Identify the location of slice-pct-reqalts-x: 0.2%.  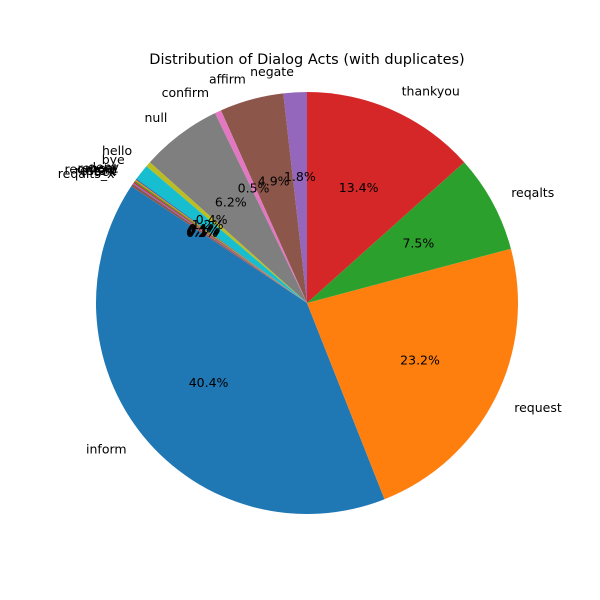
(202, 232).